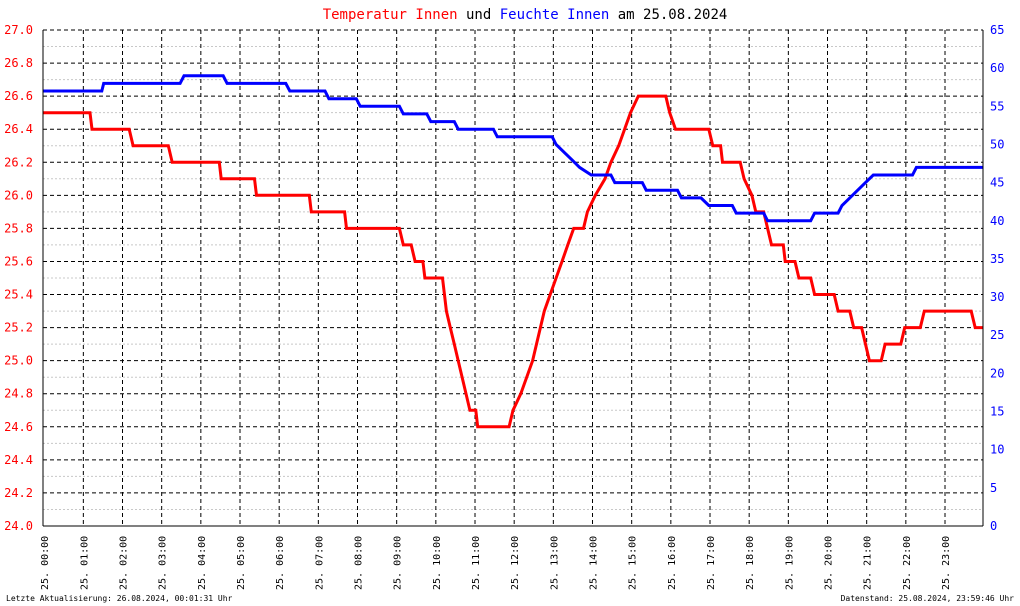 The width and height of the screenshot is (1020, 606). What do you see at coordinates (997, 144) in the screenshot?
I see `y-right-tick-label: 50` at bounding box center [997, 144].